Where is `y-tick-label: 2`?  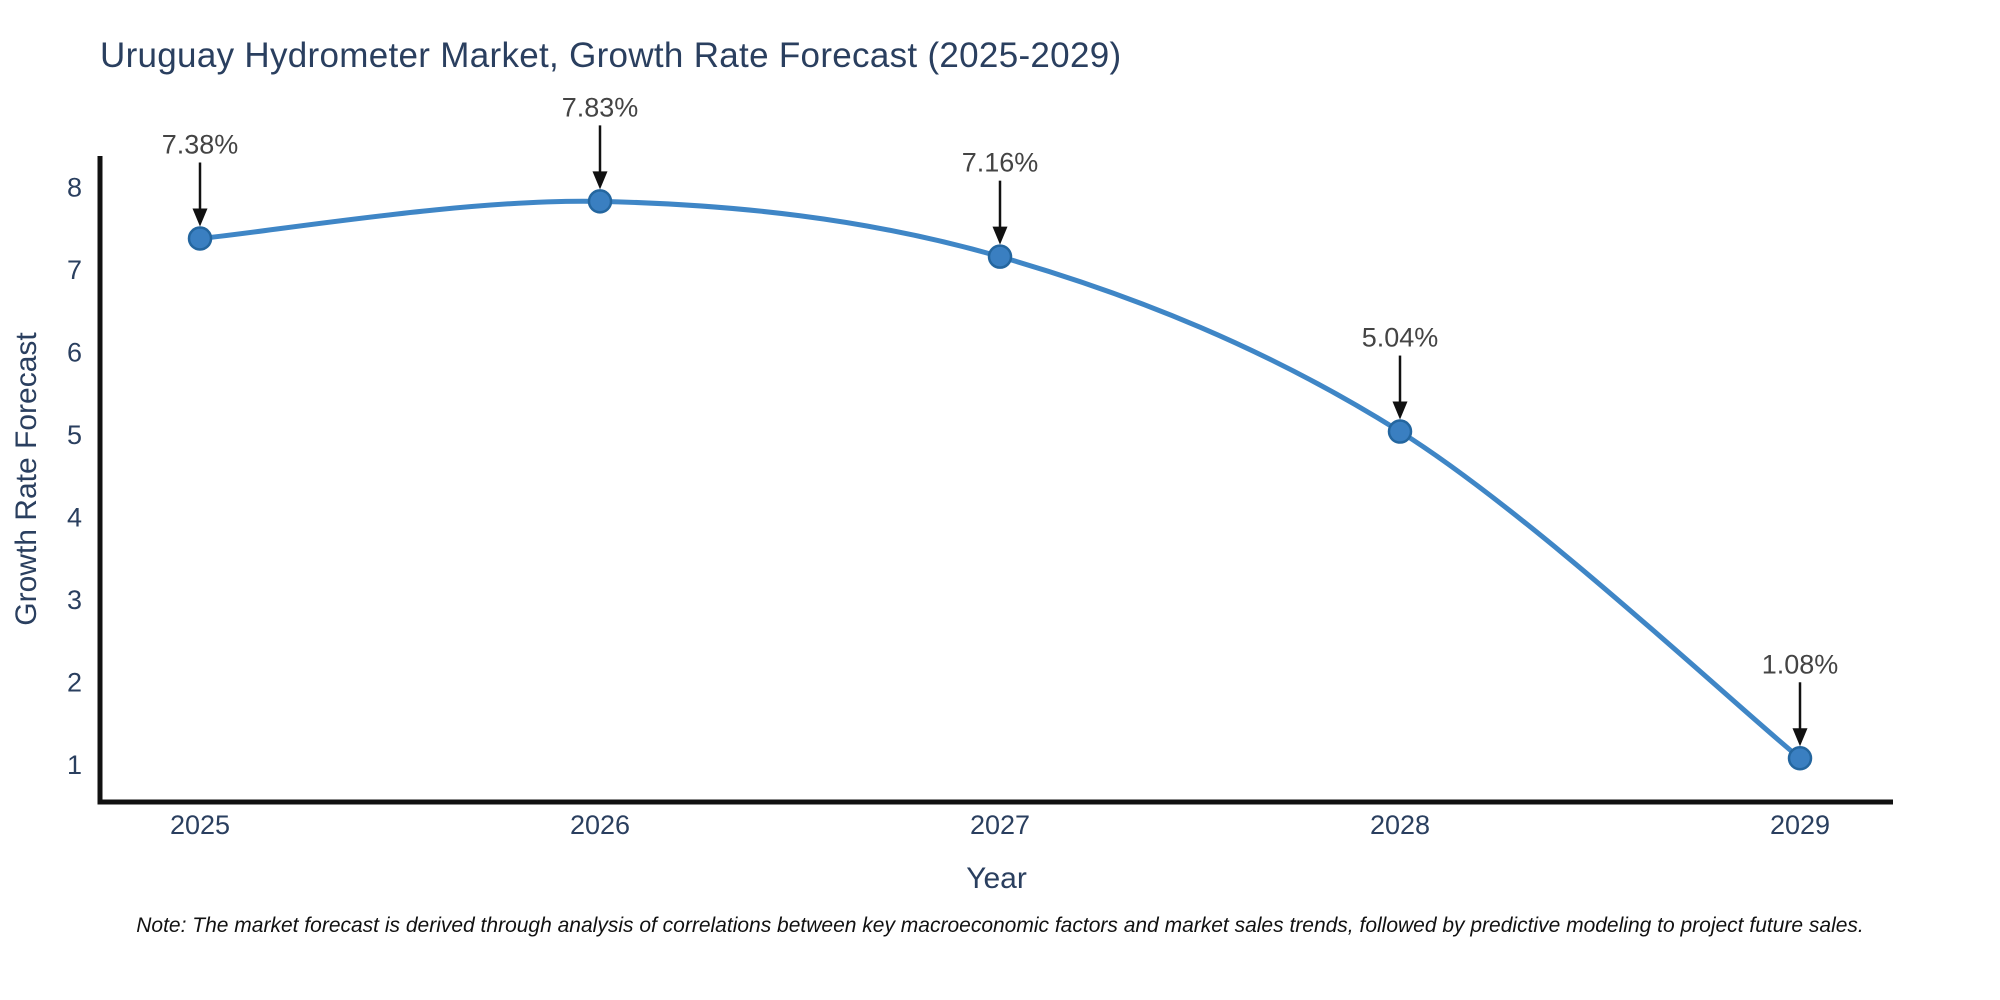
y-tick-label: 2 is located at coordinates (74, 682).